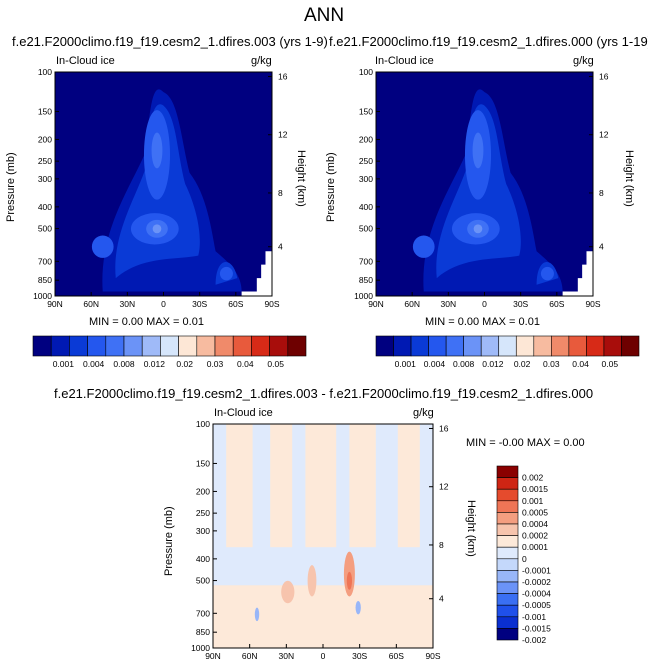 The image size is (648, 671). Describe the element at coordinates (536, 628) in the screenshot. I see `colorbar-label: -0.0015` at that location.